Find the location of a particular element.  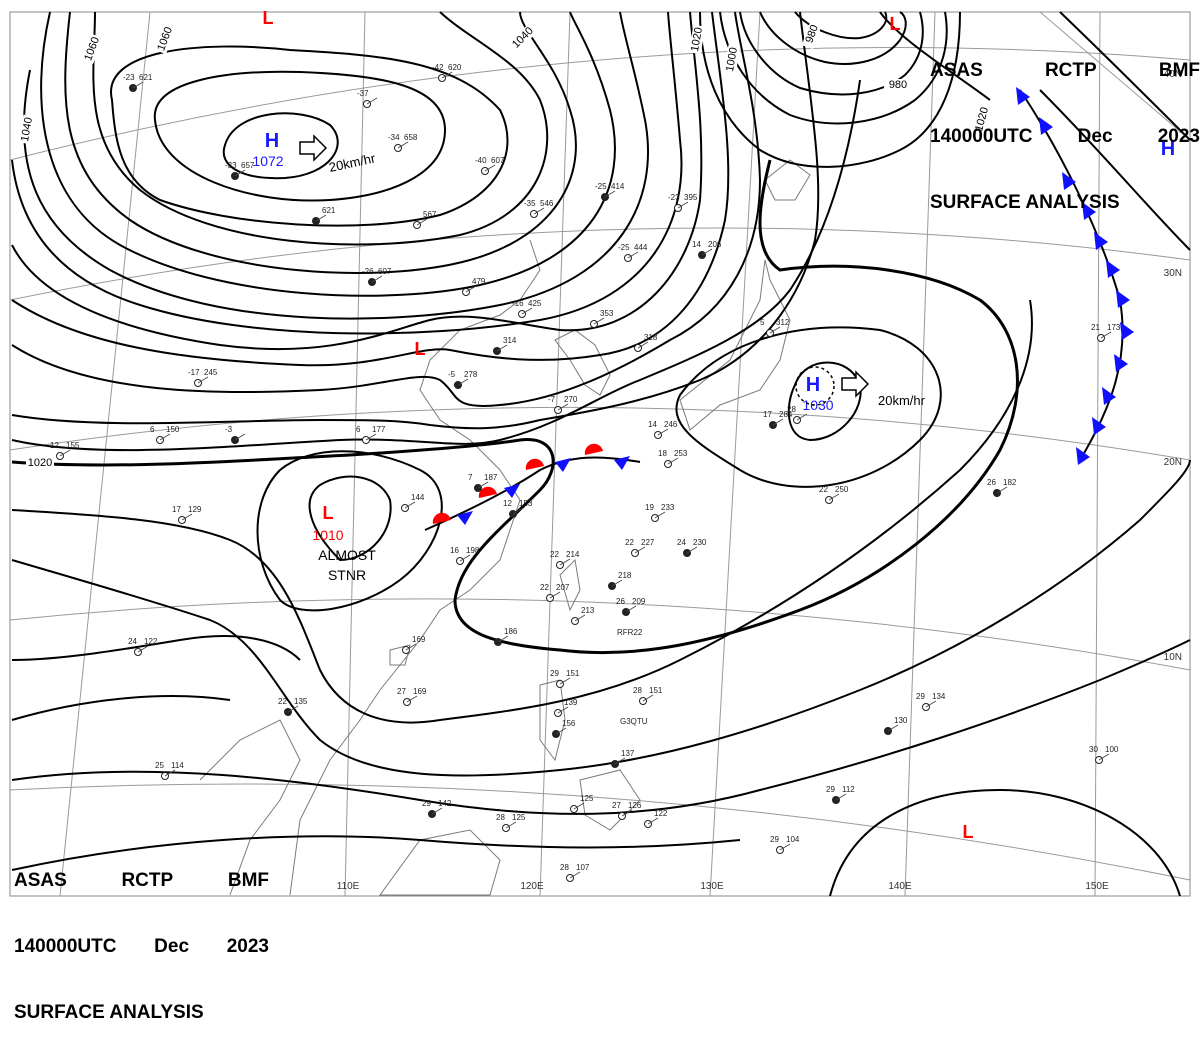

station-temperature: 21 is located at coordinates (1095, 327).